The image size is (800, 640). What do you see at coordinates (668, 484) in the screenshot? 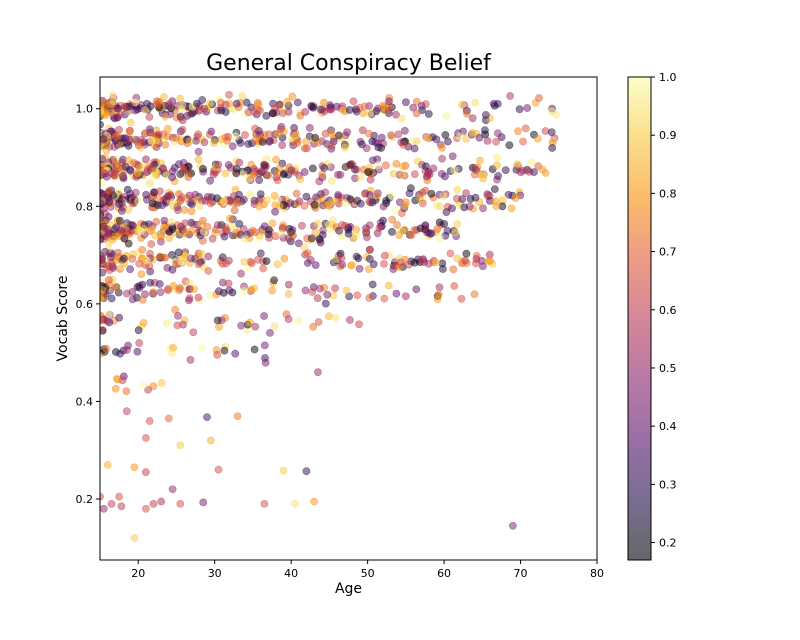
I see `colorbar-tick-label: 0.3` at bounding box center [668, 484].